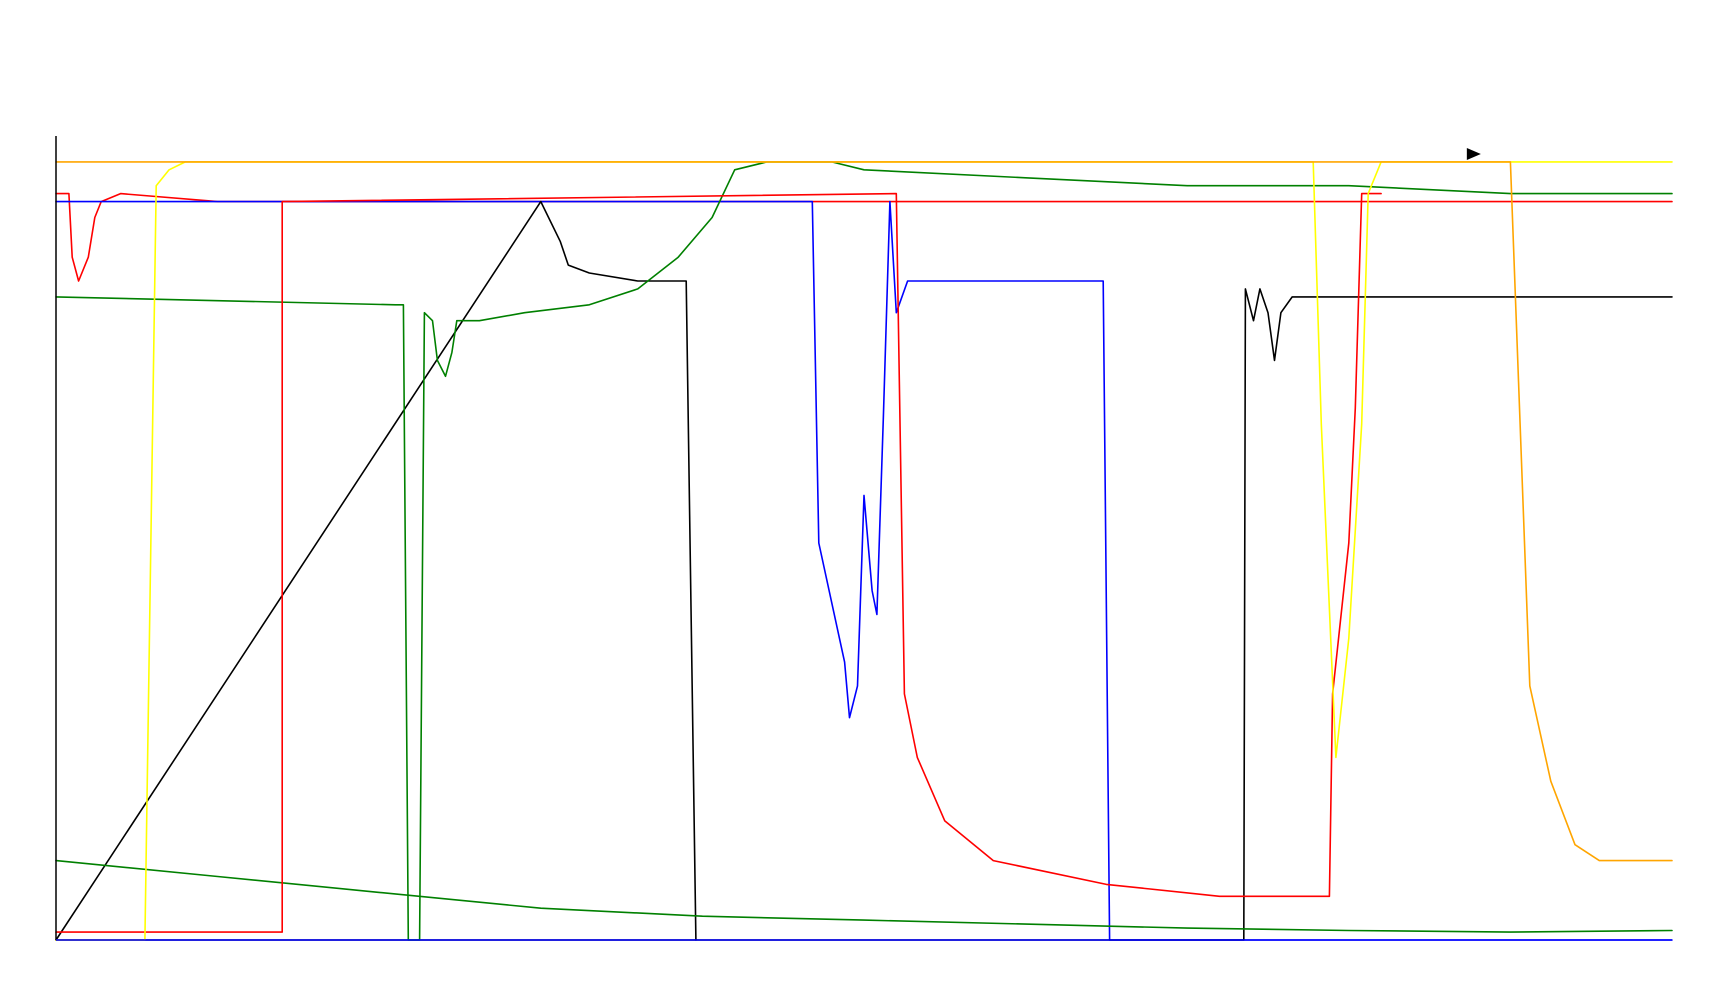 The height and width of the screenshot is (991, 1728). Describe the element at coordinates (1473, 153) in the screenshot. I see `marker-arrow-icon` at that location.